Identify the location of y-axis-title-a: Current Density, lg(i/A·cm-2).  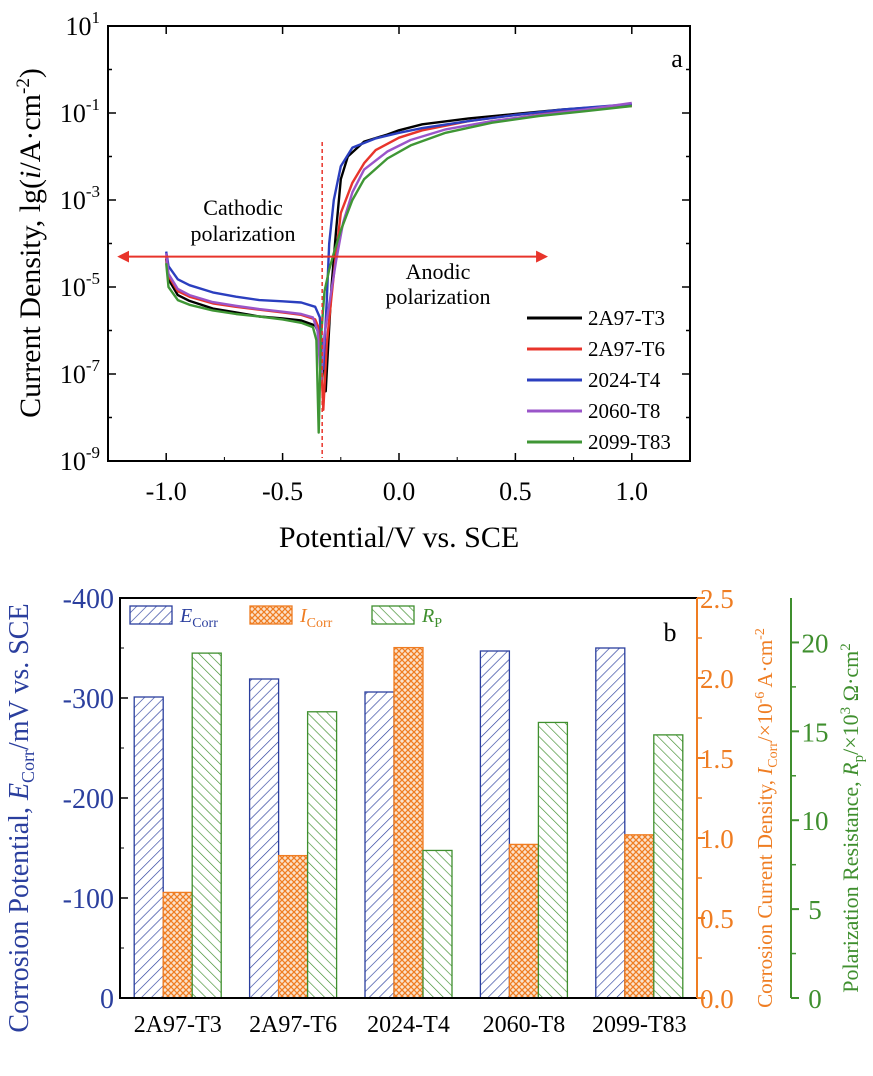
(30, 243).